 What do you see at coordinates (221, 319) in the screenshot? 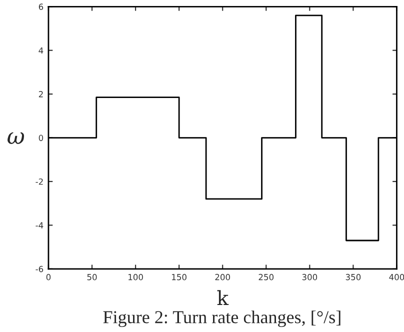
I see `caption: Figure 2: Turn rate changes, [°/s]` at bounding box center [221, 319].